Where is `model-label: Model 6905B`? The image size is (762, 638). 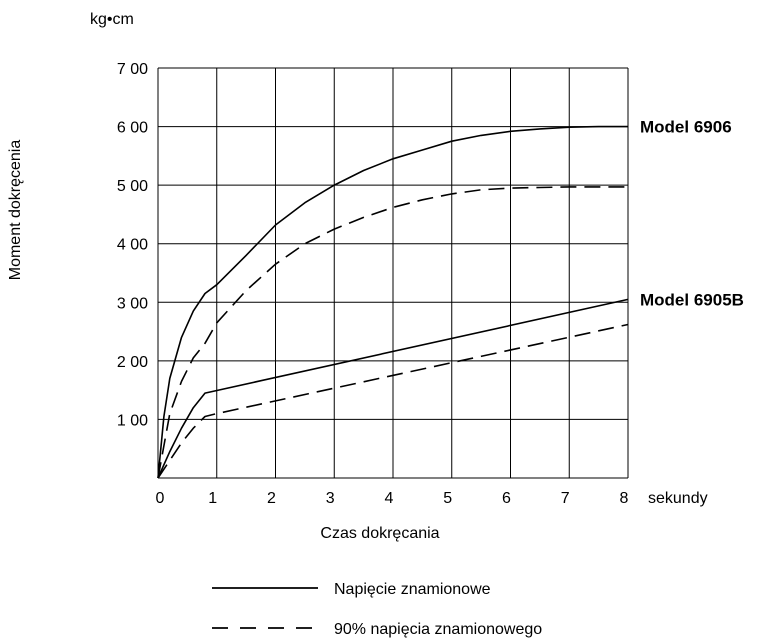
model-label: Model 6905B is located at coordinates (692, 299).